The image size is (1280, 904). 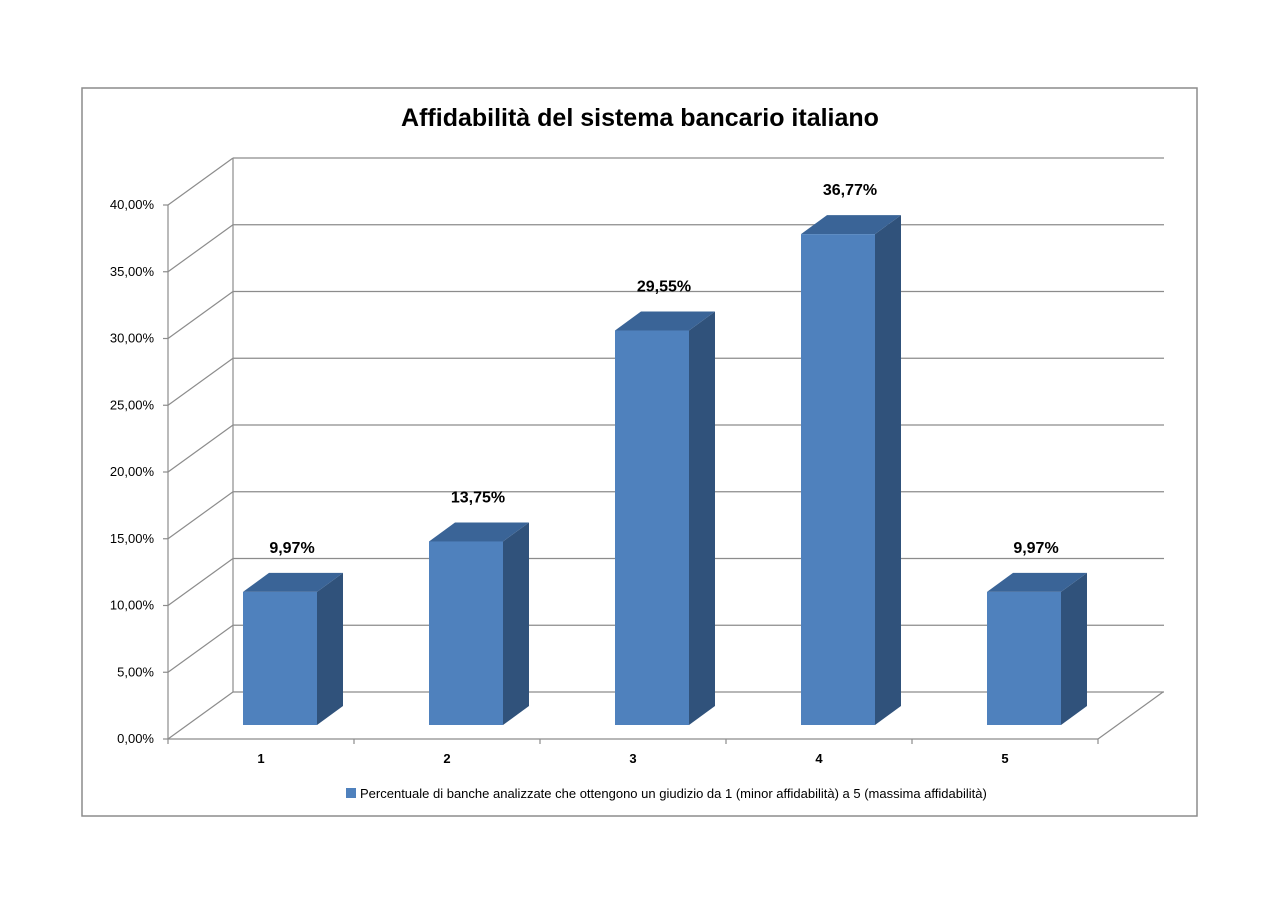 I want to click on y-tick-label: 40,00%, so click(x=132, y=204).